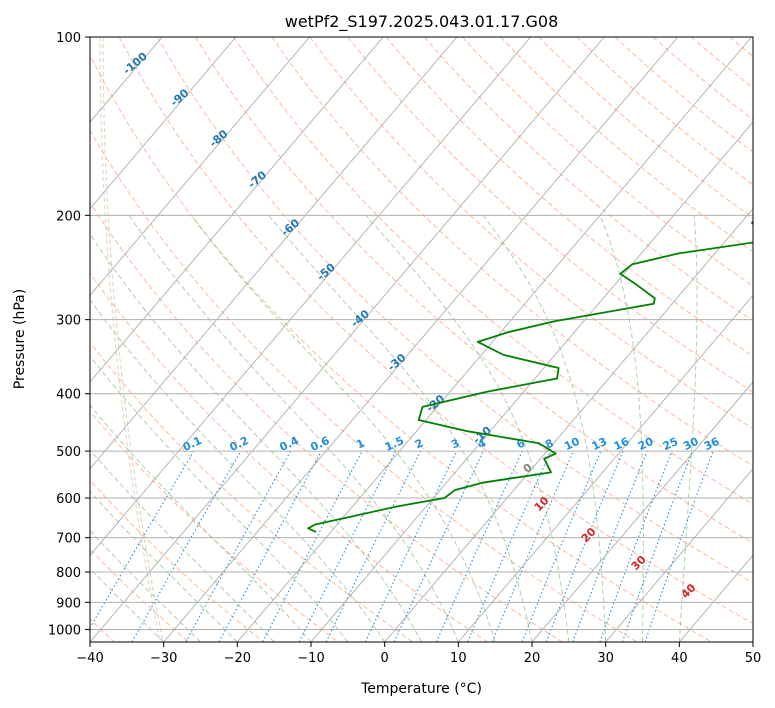 Image resolution: width=775 pixels, height=708 pixels. I want to click on mixing-ratio-label: 36, so click(712, 444).